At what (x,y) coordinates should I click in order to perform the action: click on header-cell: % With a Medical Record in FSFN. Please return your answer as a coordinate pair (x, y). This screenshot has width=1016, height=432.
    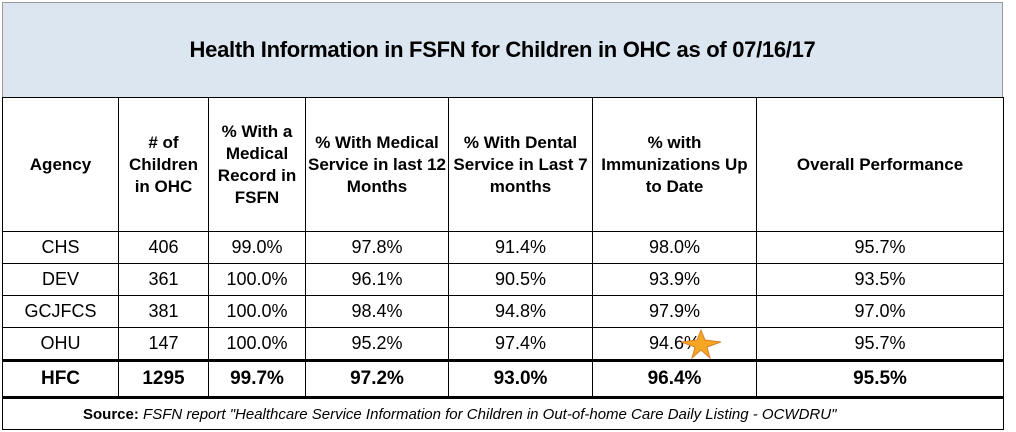
    Looking at the image, I should click on (257, 164).